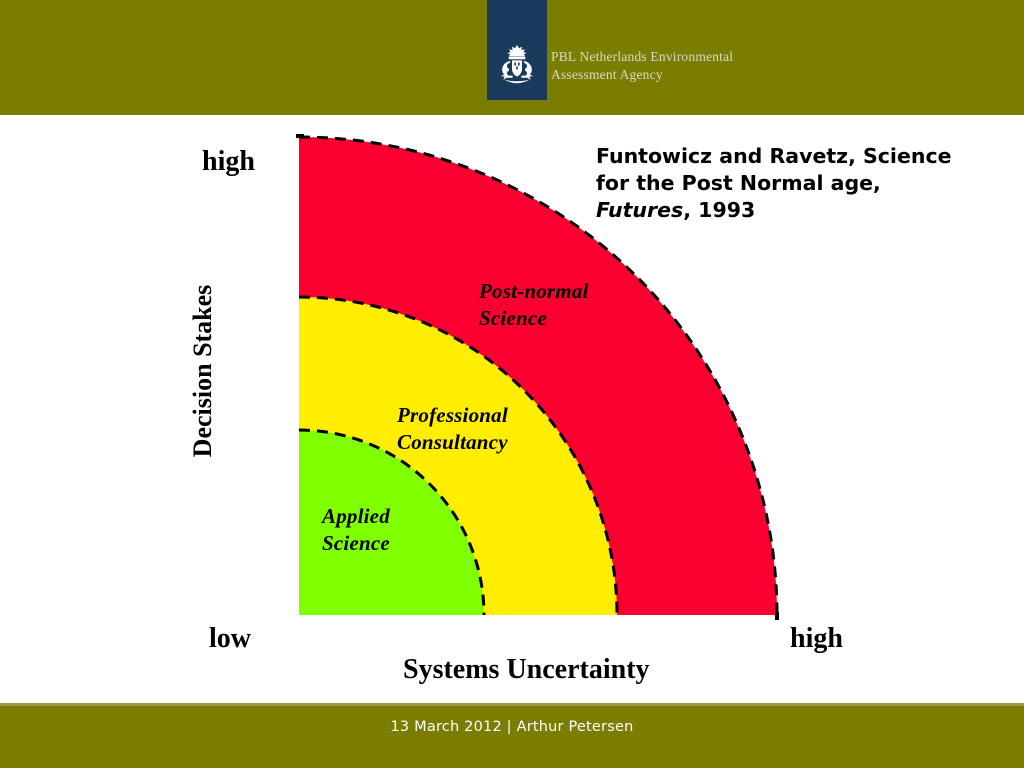  Describe the element at coordinates (228, 161) in the screenshot. I see `y-axis-high-label: high` at that location.